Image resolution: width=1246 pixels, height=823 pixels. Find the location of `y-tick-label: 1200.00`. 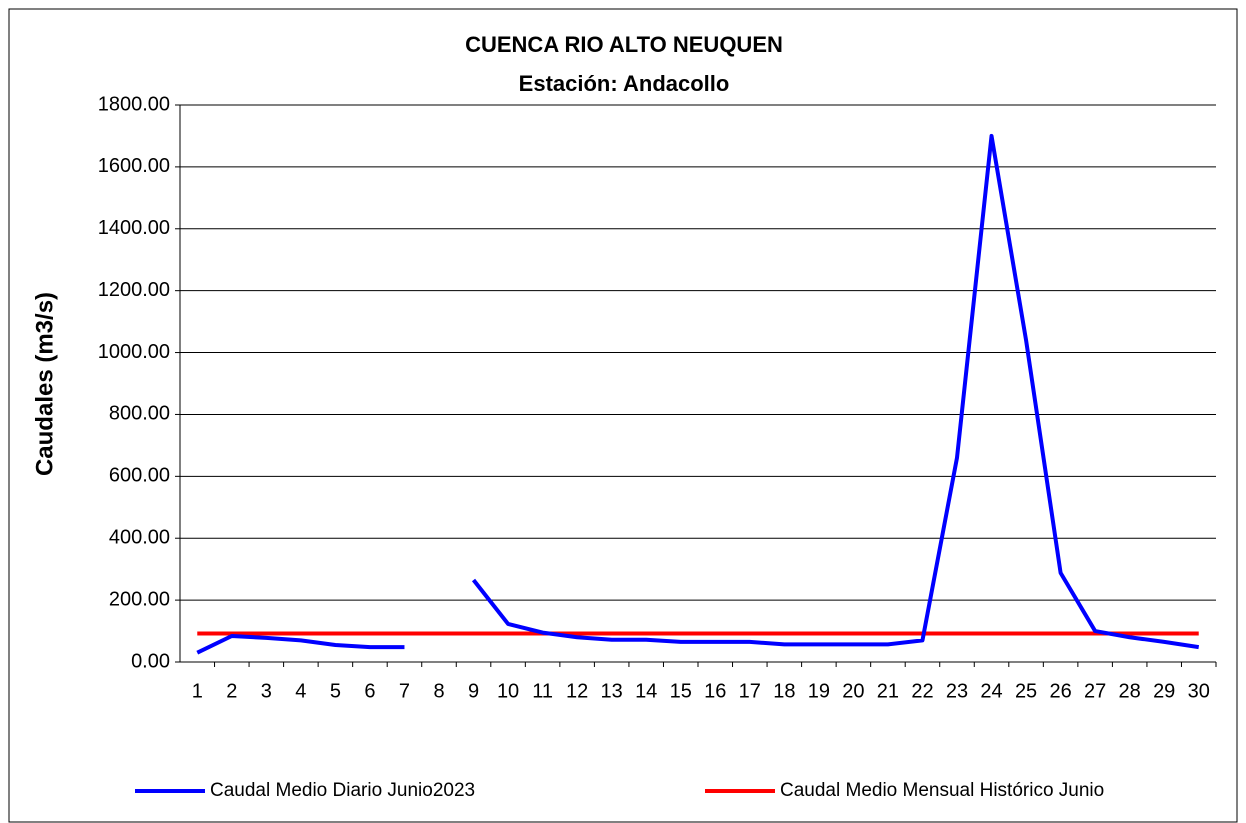

y-tick-label: 1200.00 is located at coordinates (134, 290).